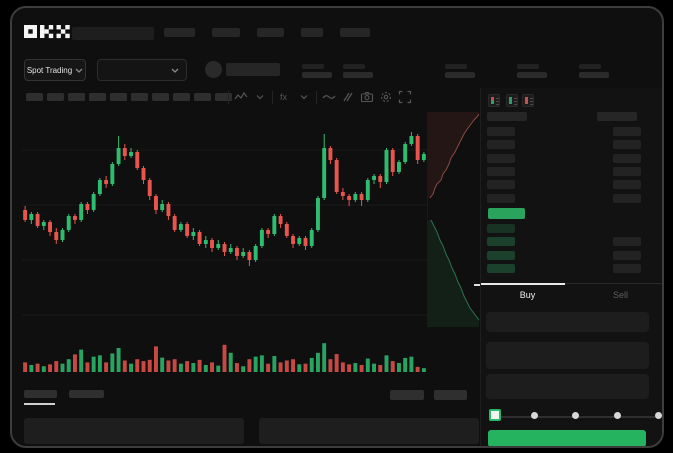 The image size is (673, 453). What do you see at coordinates (620, 295) in the screenshot?
I see `tab-sell: Sell` at bounding box center [620, 295].